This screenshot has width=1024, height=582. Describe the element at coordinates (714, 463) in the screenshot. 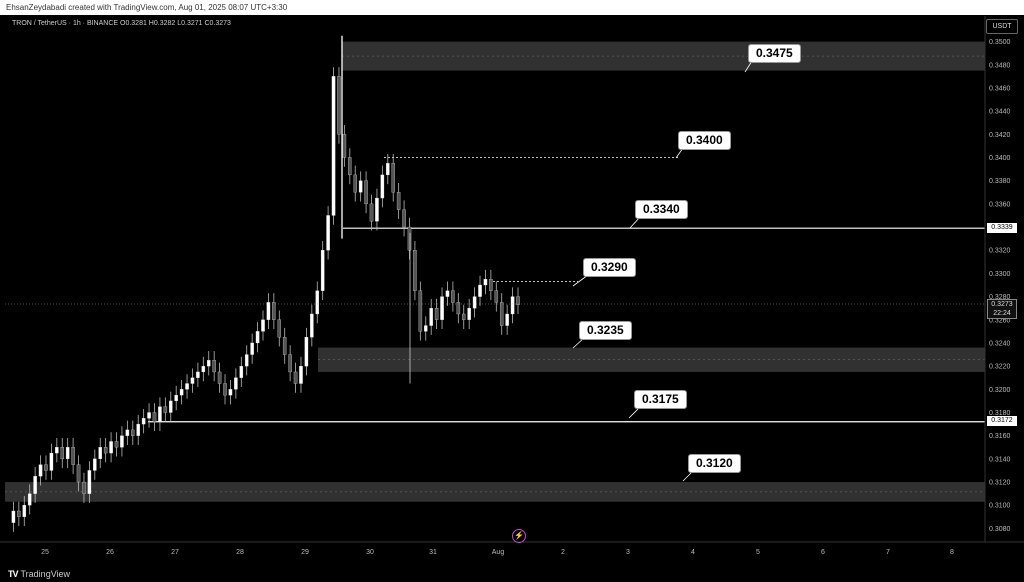

I see `label-3120: 0.3120` at that location.